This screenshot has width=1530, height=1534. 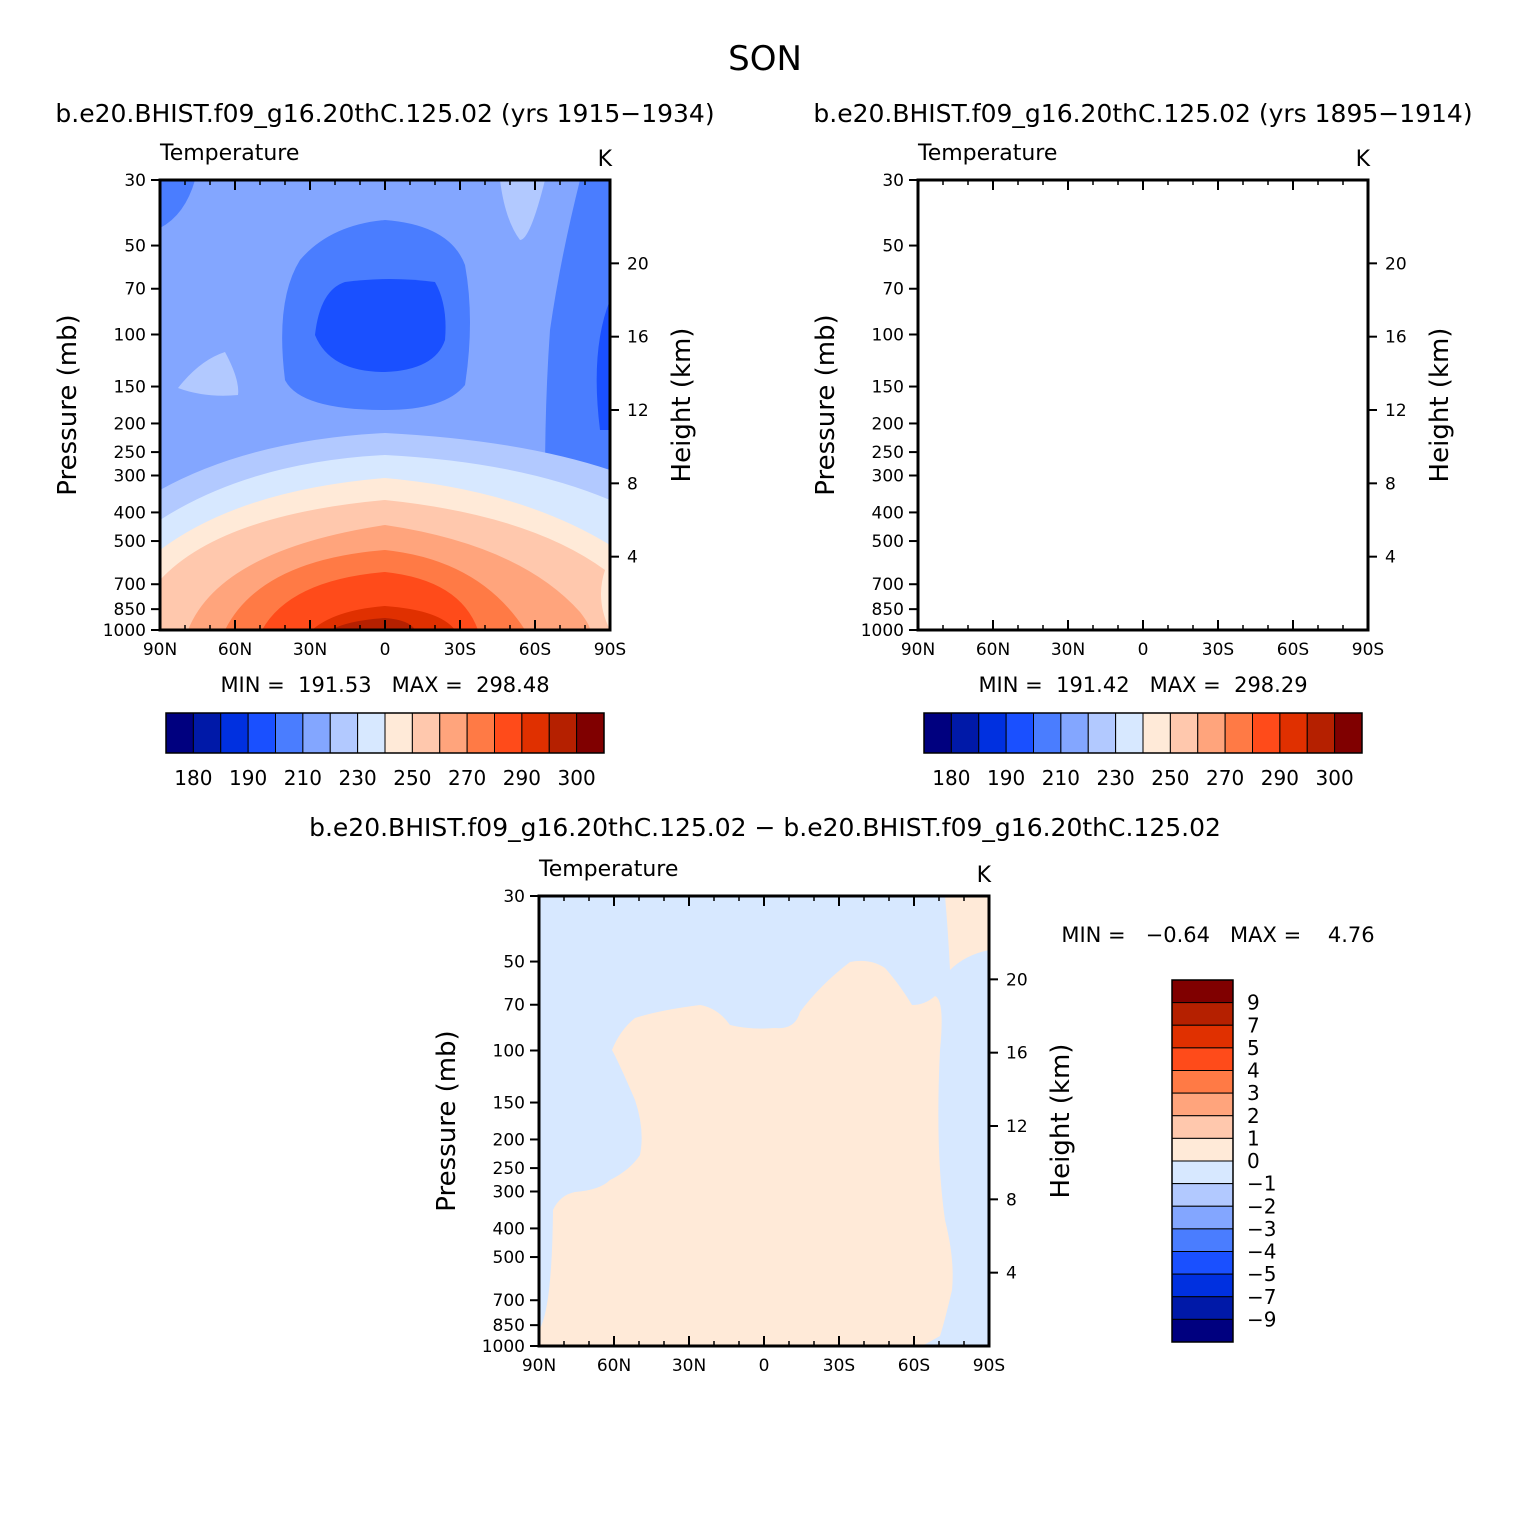 What do you see at coordinates (1440, 405) in the screenshot?
I see `panel-2-height-axis-label: Height (km)` at bounding box center [1440, 405].